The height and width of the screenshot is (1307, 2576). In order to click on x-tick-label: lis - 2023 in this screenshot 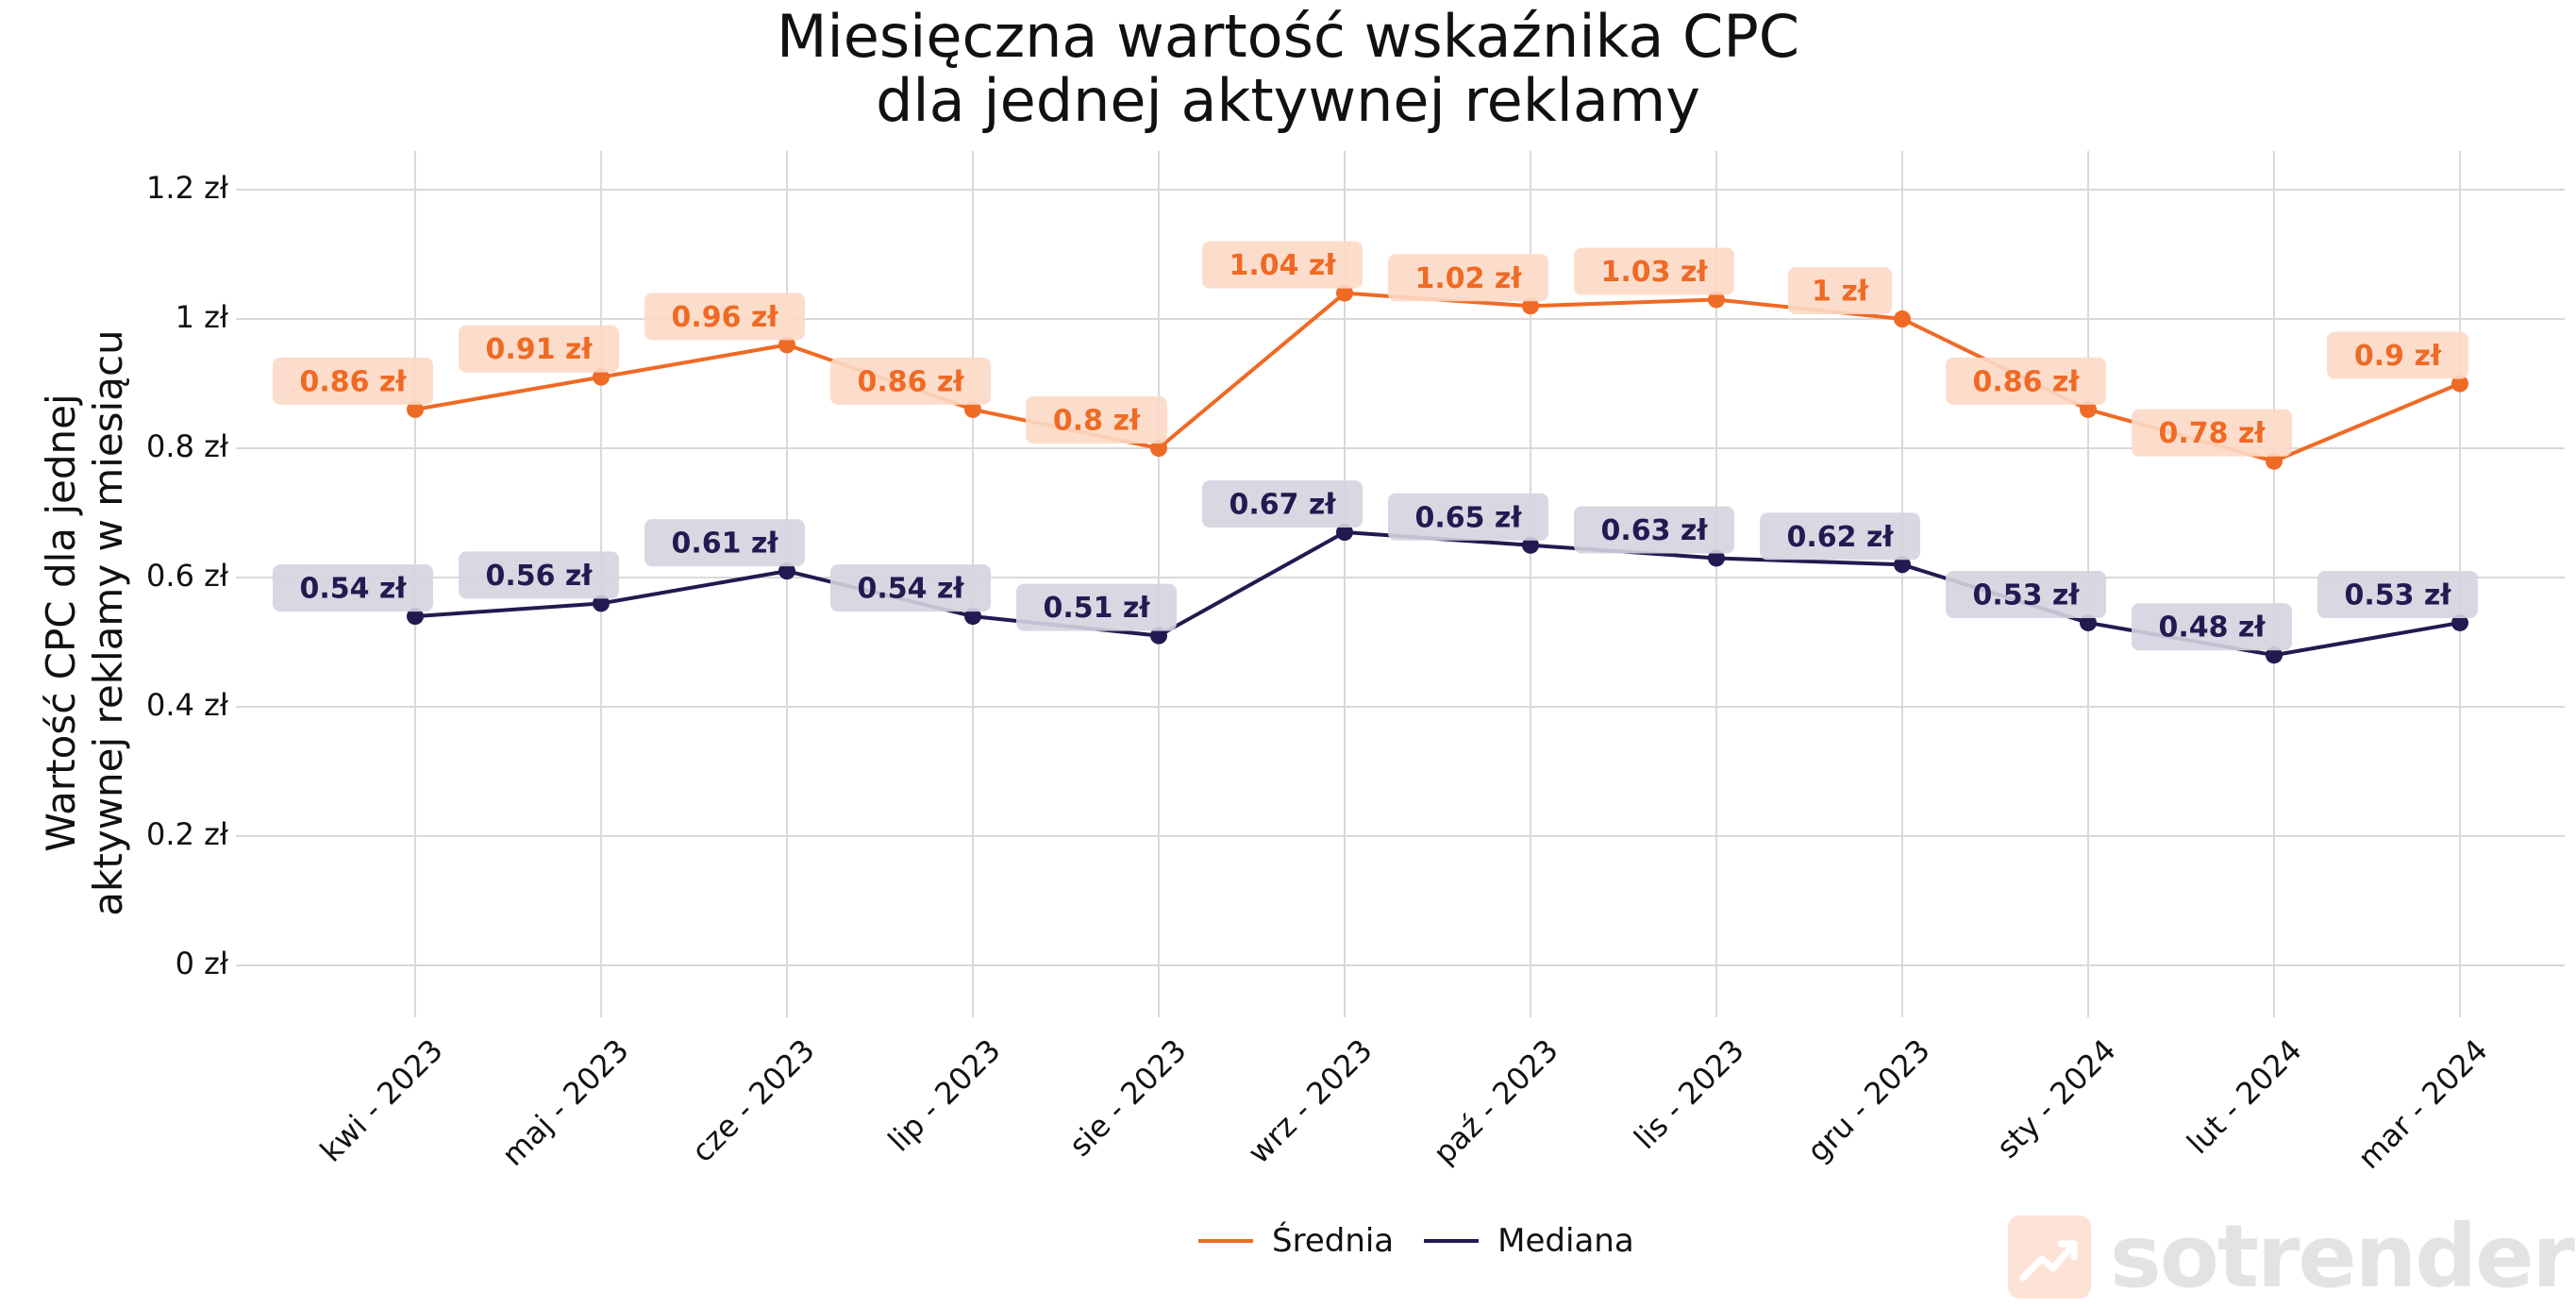, I will do `click(1688, 1094)`.